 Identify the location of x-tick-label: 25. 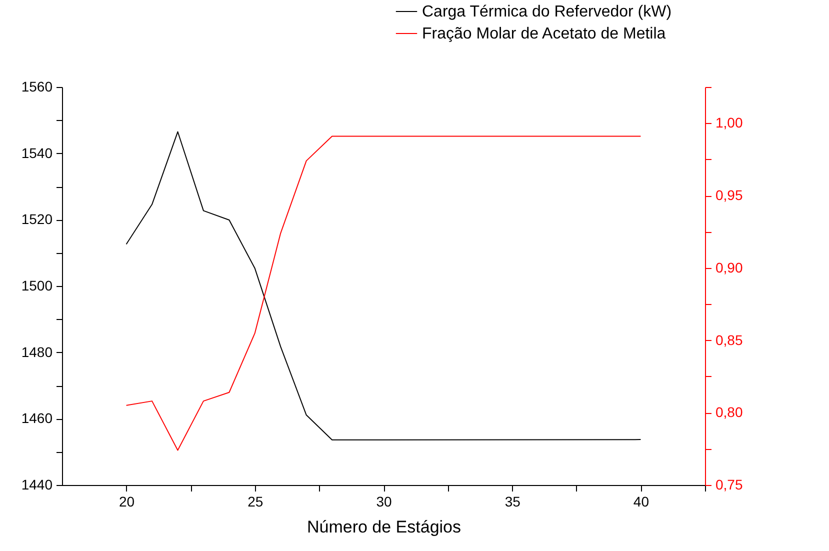
(256, 502).